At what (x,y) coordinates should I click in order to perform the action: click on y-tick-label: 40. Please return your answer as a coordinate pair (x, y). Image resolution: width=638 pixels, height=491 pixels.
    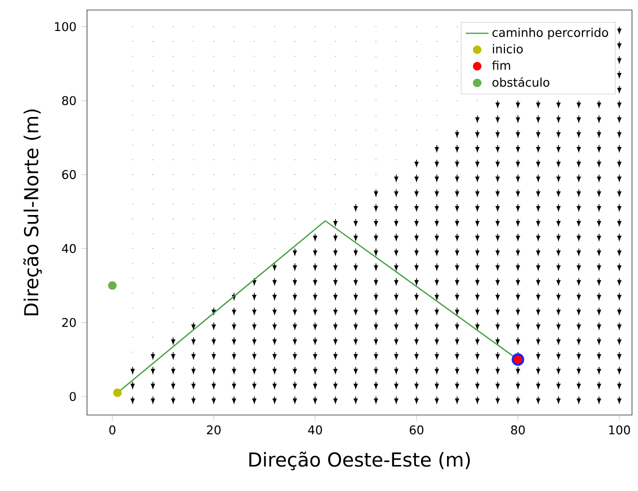
    Looking at the image, I should click on (69, 249).